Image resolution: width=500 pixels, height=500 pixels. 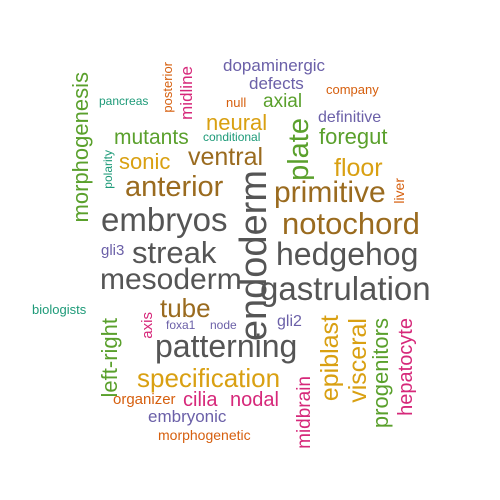 What do you see at coordinates (254, 400) in the screenshot?
I see `word-nodal: nodal` at bounding box center [254, 400].